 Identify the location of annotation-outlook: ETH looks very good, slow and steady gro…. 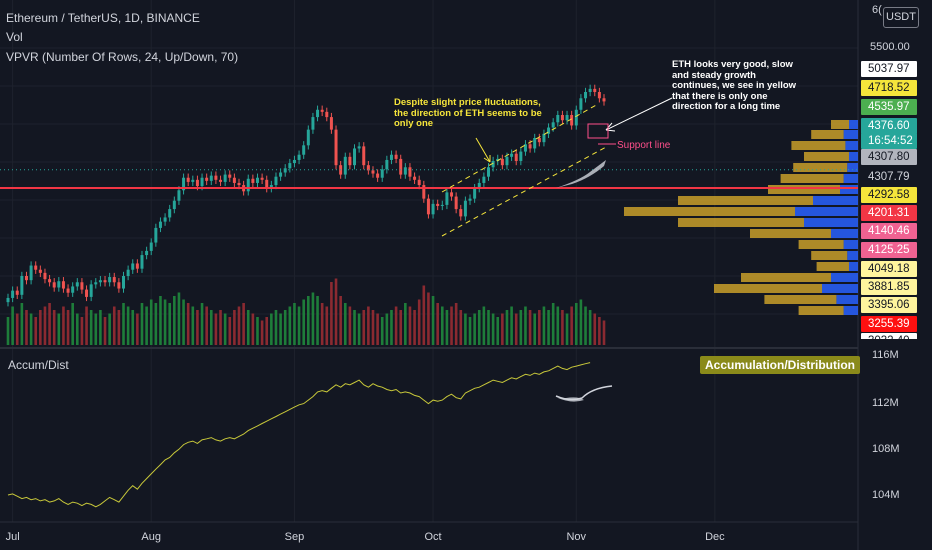
(734, 85).